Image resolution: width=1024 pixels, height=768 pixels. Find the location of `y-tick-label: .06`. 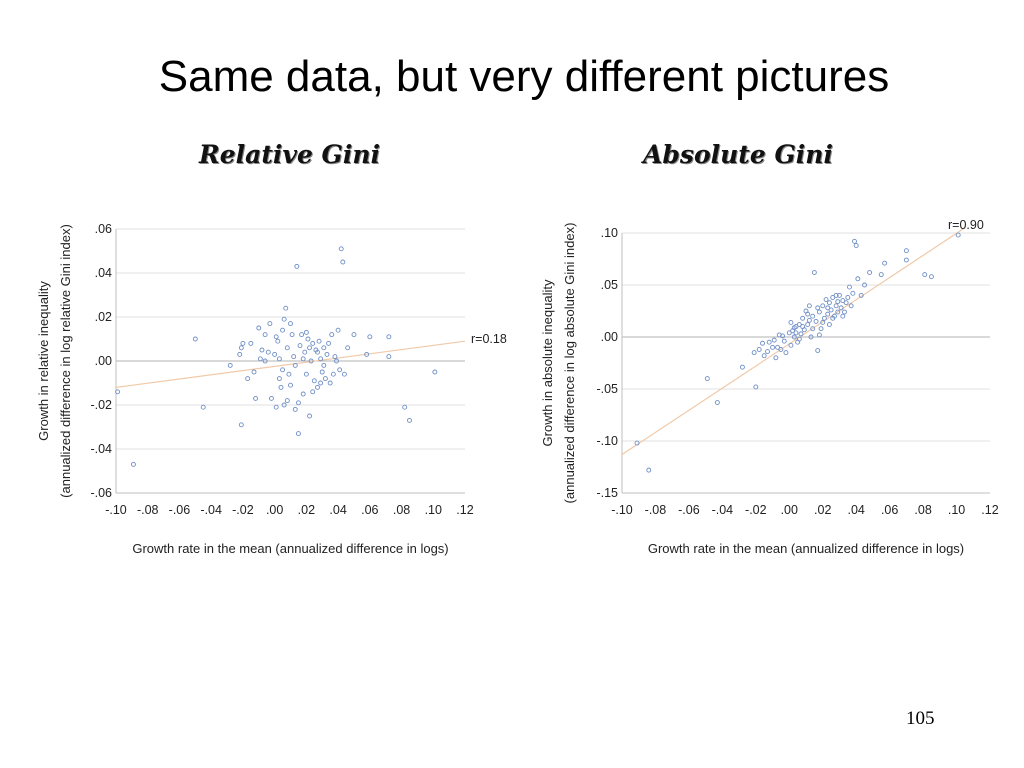

y-tick-label: .06 is located at coordinates (103, 229).